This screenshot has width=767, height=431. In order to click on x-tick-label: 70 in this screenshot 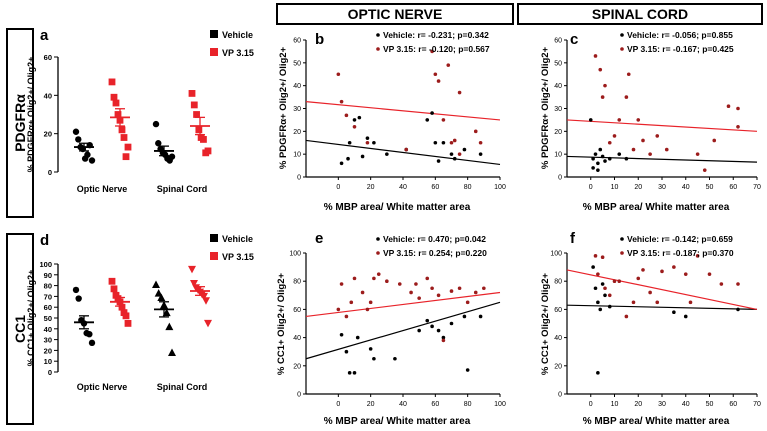, I will do `click(757, 187)`.